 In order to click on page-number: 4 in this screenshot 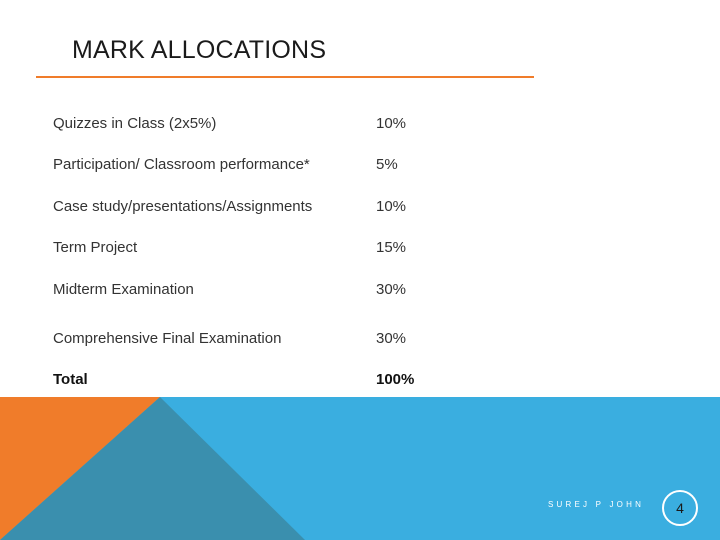, I will do `click(680, 508)`.